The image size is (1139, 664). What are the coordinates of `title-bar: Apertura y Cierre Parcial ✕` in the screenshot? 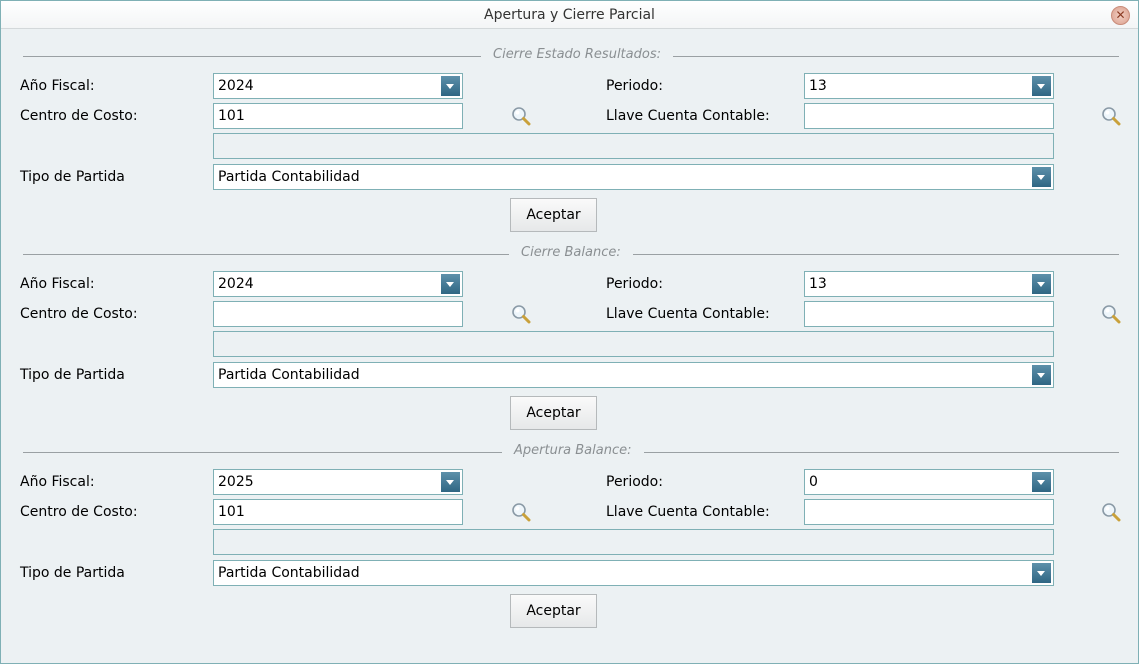 It's located at (569, 15).